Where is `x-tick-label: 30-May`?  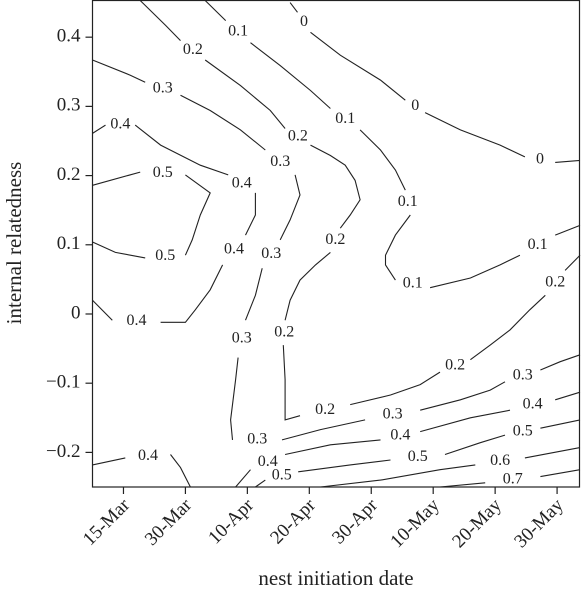 x-tick-label: 30-May is located at coordinates (539, 523).